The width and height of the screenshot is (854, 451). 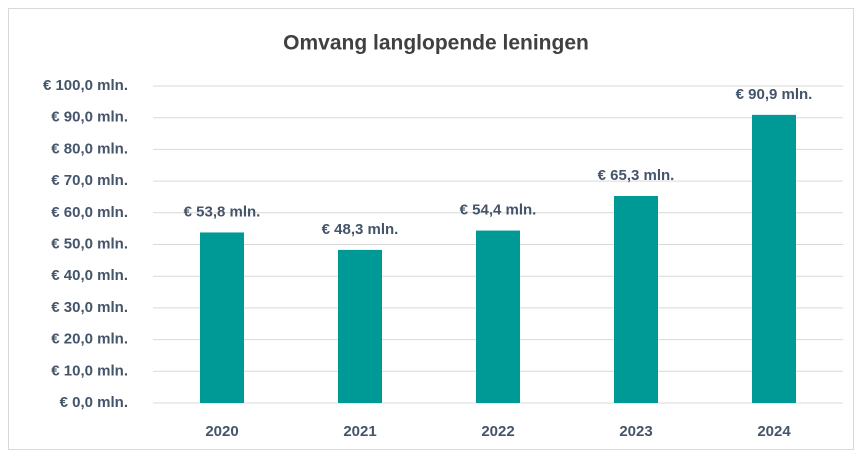 I want to click on x-tick-label: 2020, so click(x=221, y=431).